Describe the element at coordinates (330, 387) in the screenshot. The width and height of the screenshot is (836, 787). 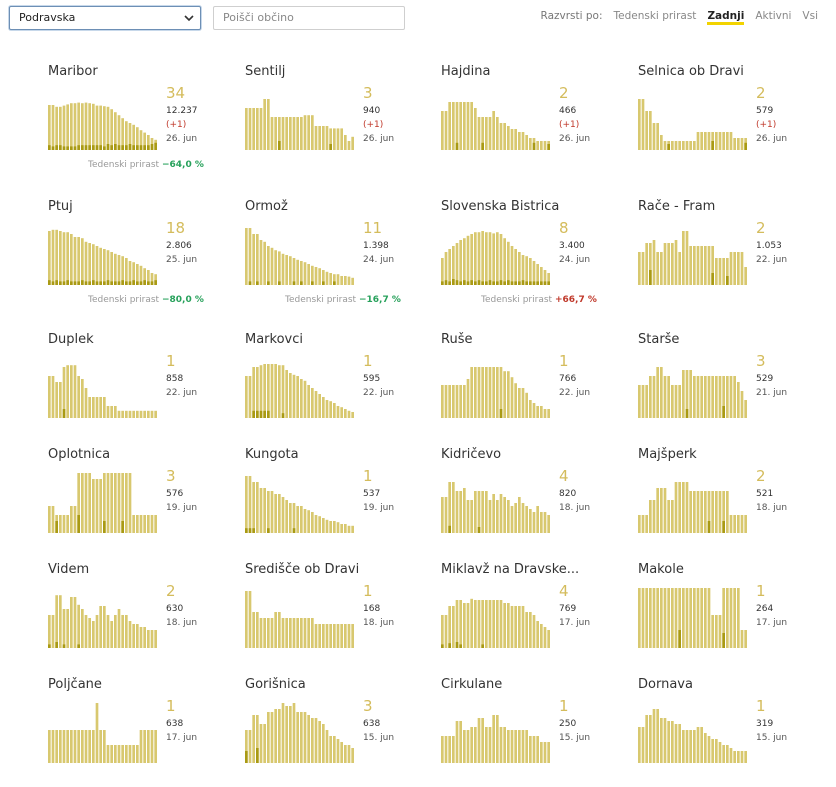
I see `municipality-card: Markovci 1 595 22. jun` at that location.